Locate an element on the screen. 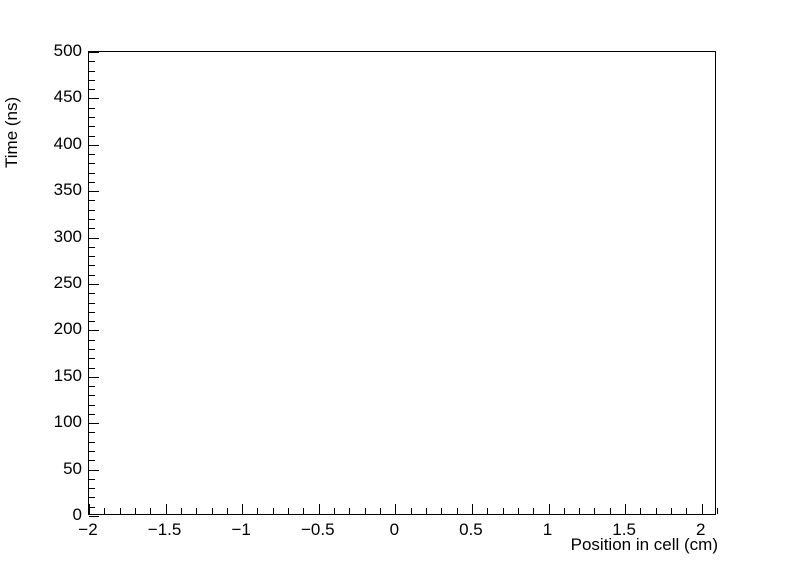 Image resolution: width=796 pixels, height=572 pixels. x-axis-tick-label: −0.5 is located at coordinates (317, 529).